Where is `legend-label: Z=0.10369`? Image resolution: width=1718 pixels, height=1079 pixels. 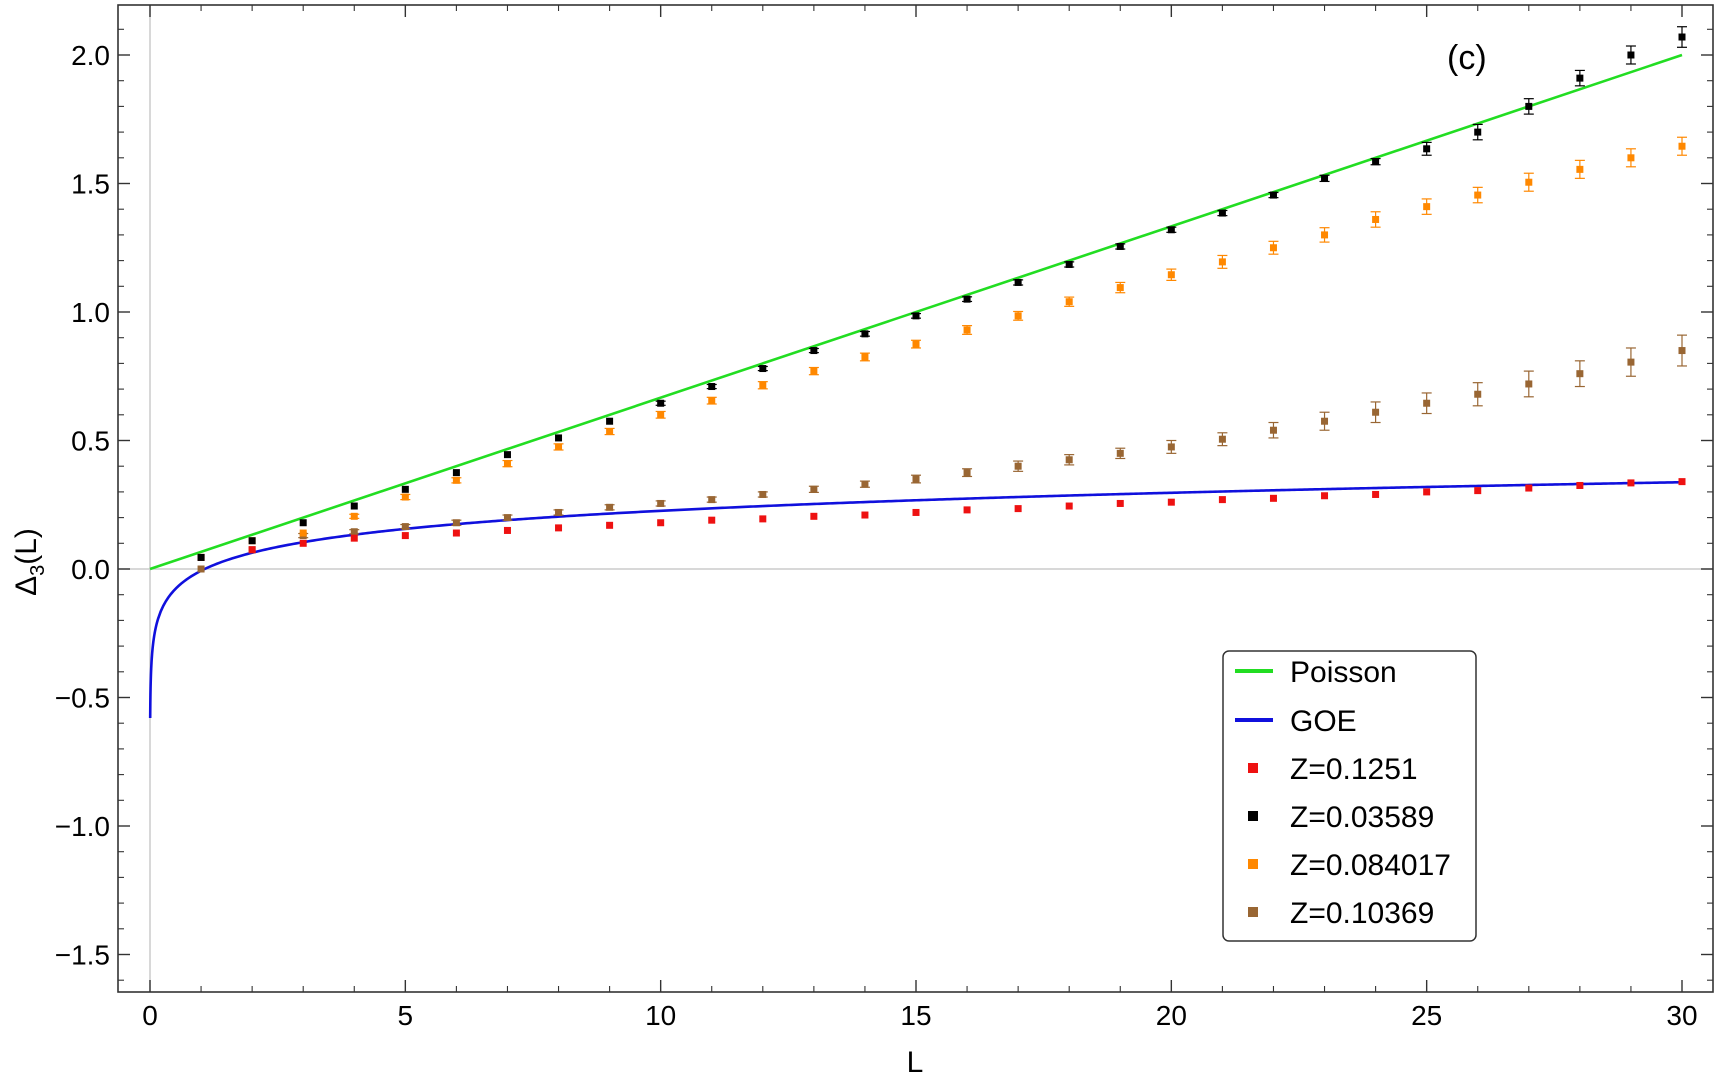 legend-label: Z=0.10369 is located at coordinates (1362, 913).